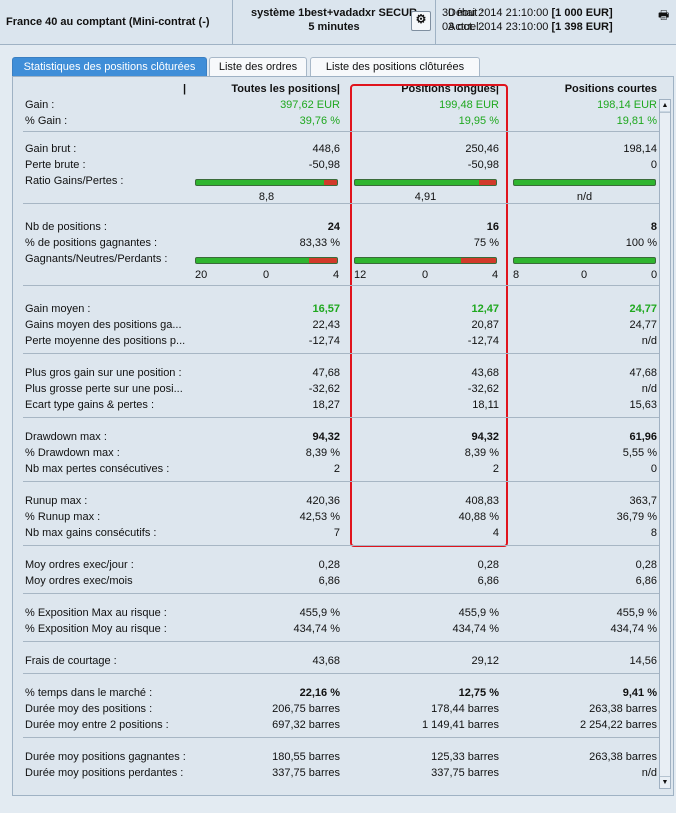 This screenshot has height=813, width=676. I want to click on stat-value: 39,76 %, so click(319, 121).